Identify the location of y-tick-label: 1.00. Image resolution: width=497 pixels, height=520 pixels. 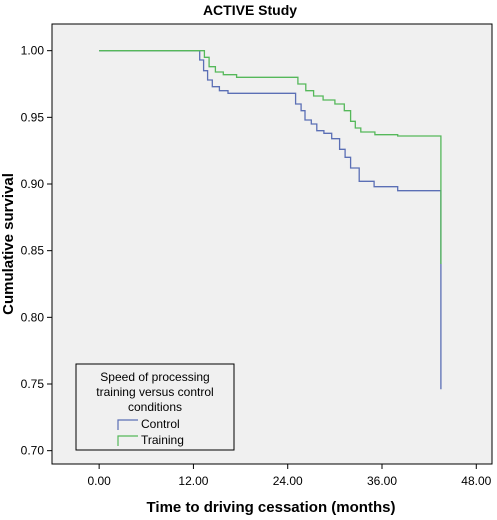
(33, 51).